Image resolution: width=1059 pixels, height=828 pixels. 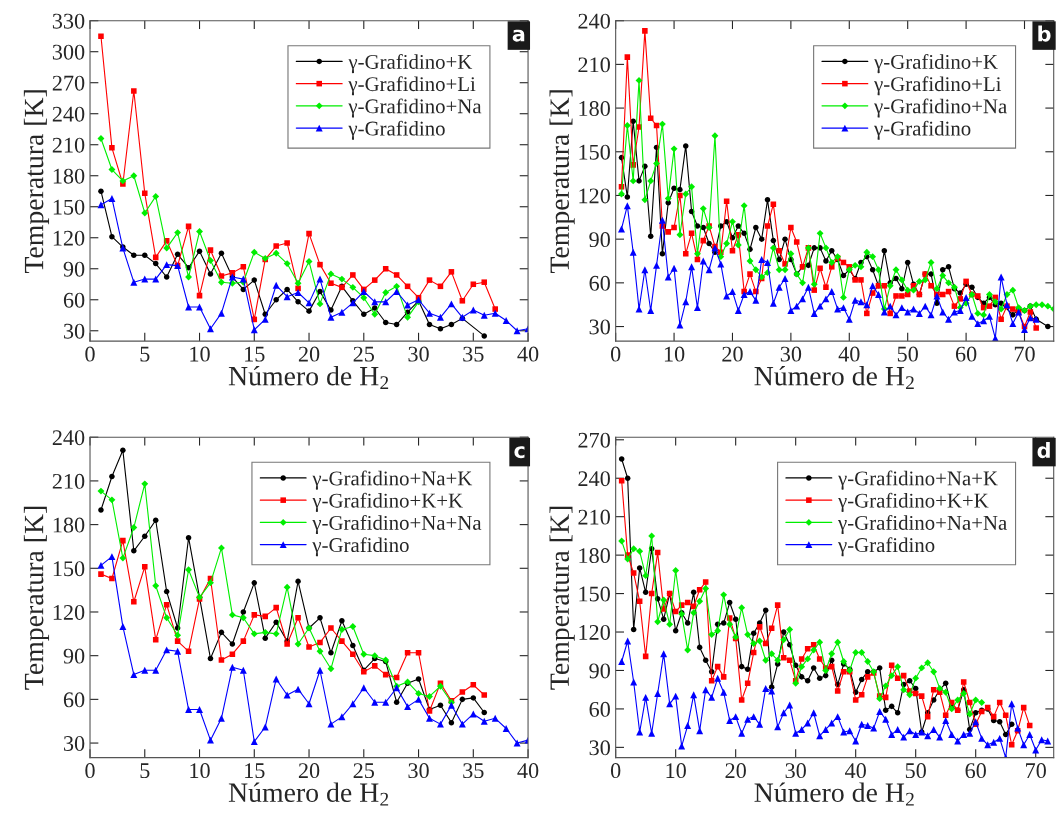 What do you see at coordinates (1043, 450) in the screenshot?
I see `annotation: d` at bounding box center [1043, 450].